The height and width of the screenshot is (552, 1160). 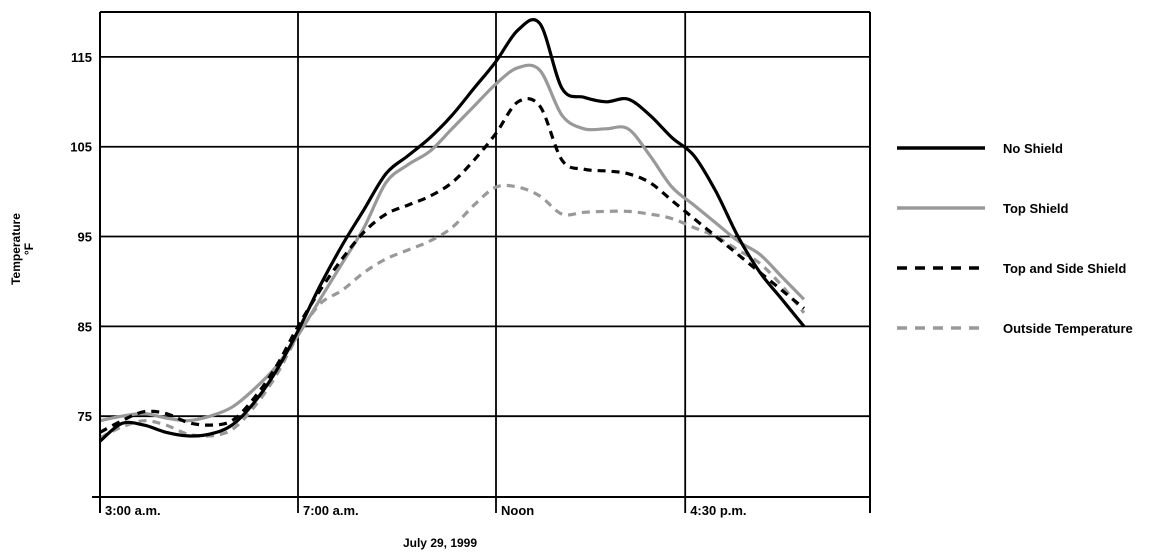 I want to click on y-axis-title: Temperature °F, so click(x=22, y=249).